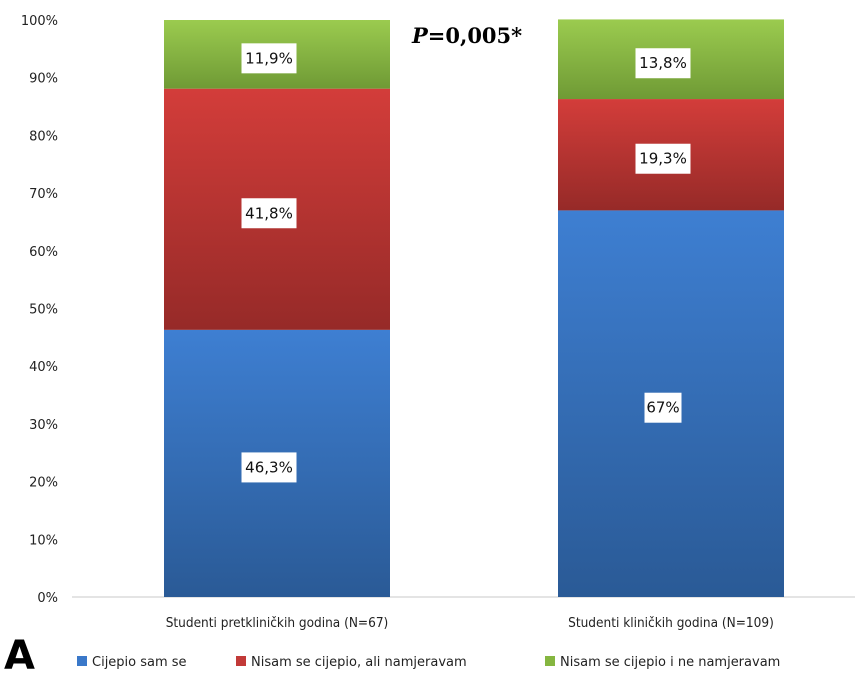 This screenshot has width=859, height=676. What do you see at coordinates (139, 662) in the screenshot?
I see `legend-label: Cijepio sam se` at bounding box center [139, 662].